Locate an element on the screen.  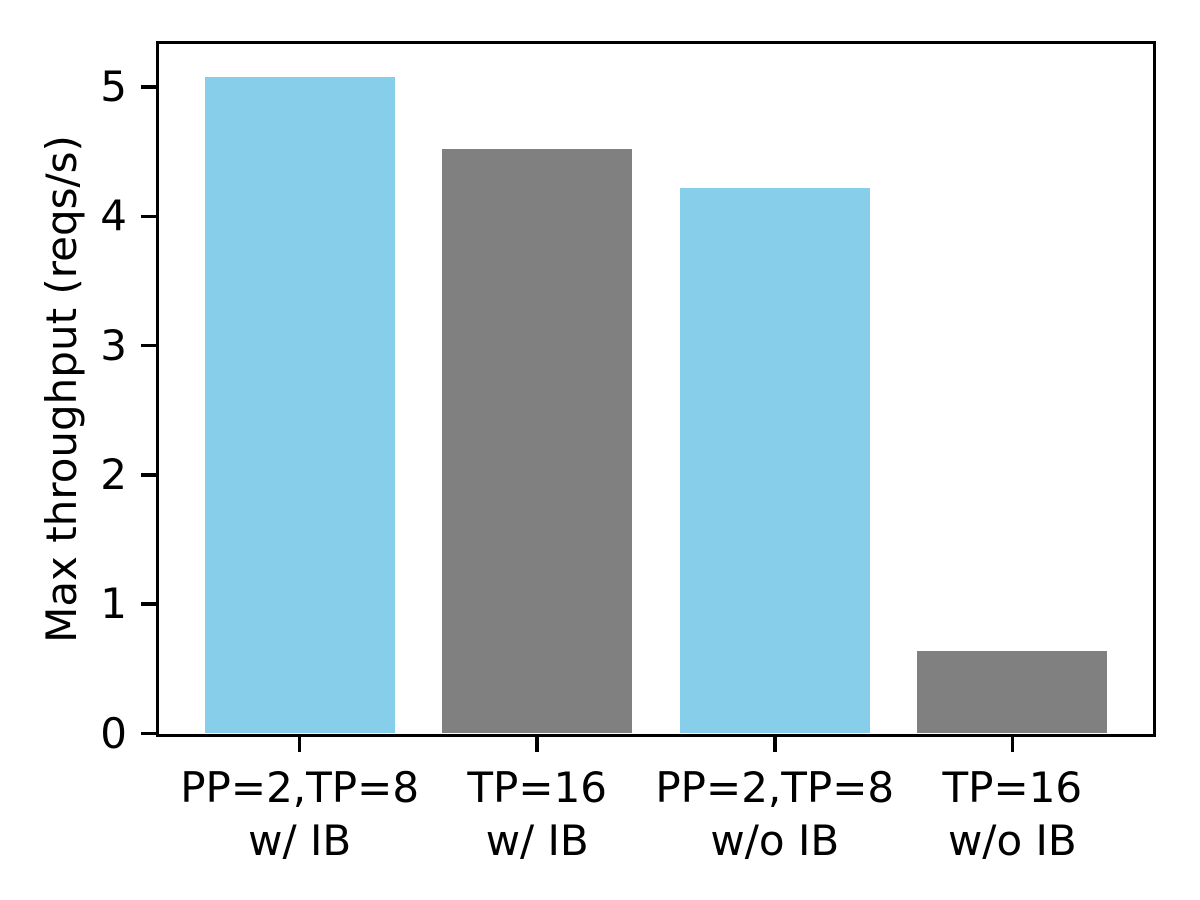
x-tick-label: TP=16 w/ IB is located at coordinates (537, 814).